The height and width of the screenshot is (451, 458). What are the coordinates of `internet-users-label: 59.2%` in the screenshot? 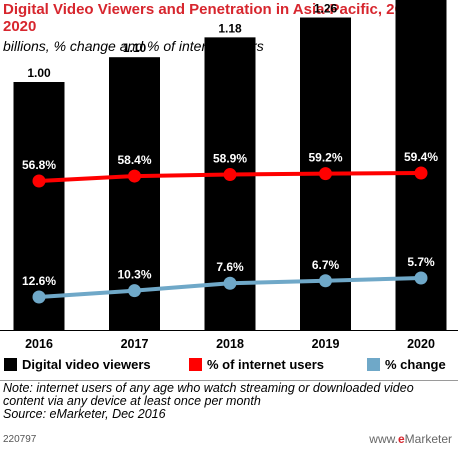 It's located at (325, 158).